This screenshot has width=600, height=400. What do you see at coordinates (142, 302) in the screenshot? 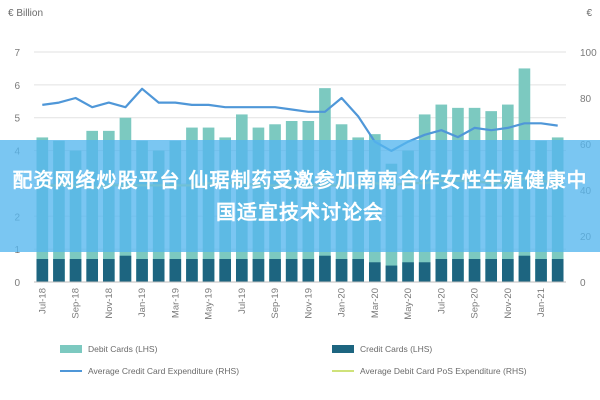
I see `x-tick-label: Jan-19` at bounding box center [142, 302].